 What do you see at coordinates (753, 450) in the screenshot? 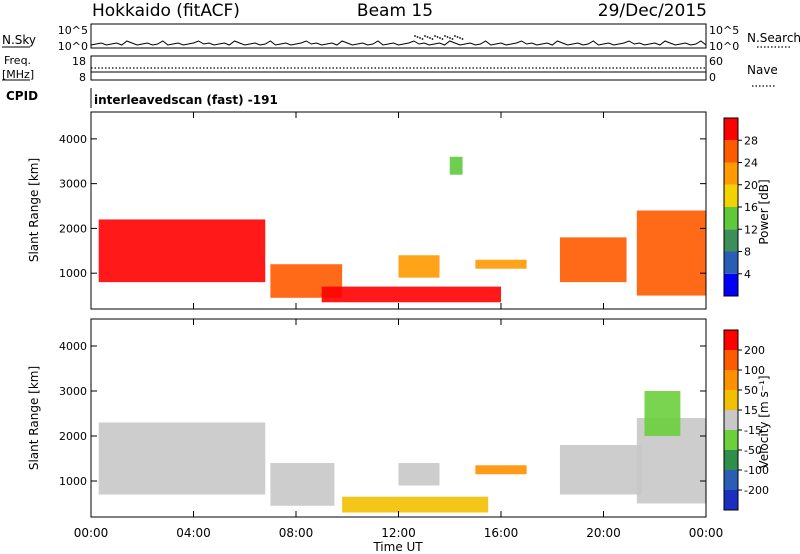
I see `velocity-colorbar-tick-label: -50` at bounding box center [753, 450].